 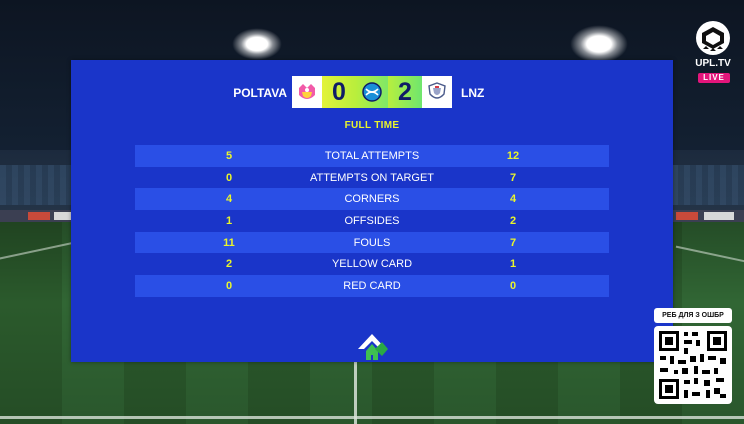 I want to click on stat-label: RED CARD, so click(x=372, y=285).